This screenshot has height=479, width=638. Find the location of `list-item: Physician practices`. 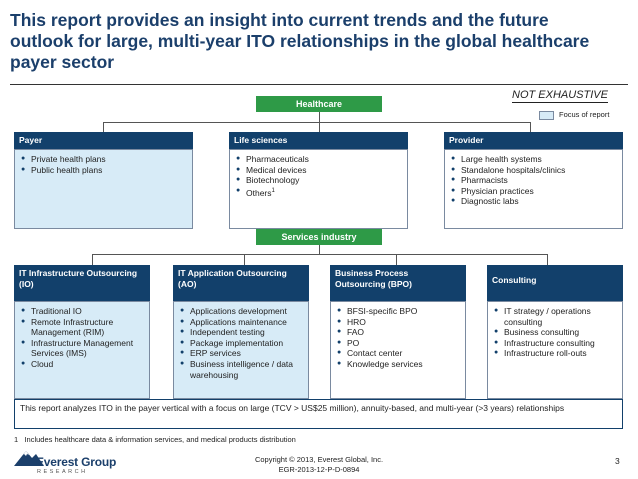

list-item: Physician practices is located at coordinates (534, 191).